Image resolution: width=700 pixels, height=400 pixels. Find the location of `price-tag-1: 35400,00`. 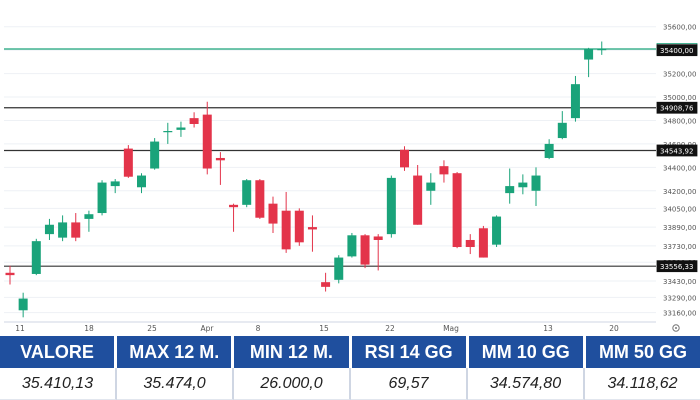

price-tag-1: 35400,00 is located at coordinates (677, 50).